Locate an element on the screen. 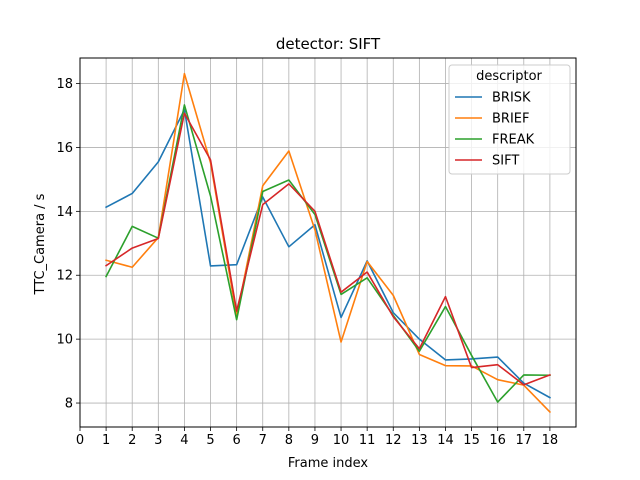 The image size is (640, 480). x-tick-label: 0 is located at coordinates (80, 440).